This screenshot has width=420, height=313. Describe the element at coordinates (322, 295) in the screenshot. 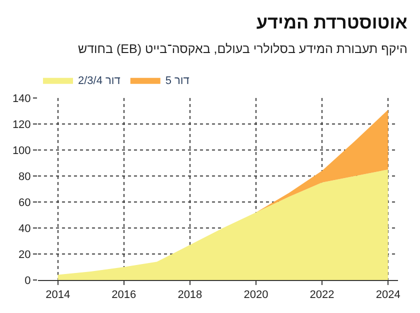

I see `x-tick-label: 2022` at that location.